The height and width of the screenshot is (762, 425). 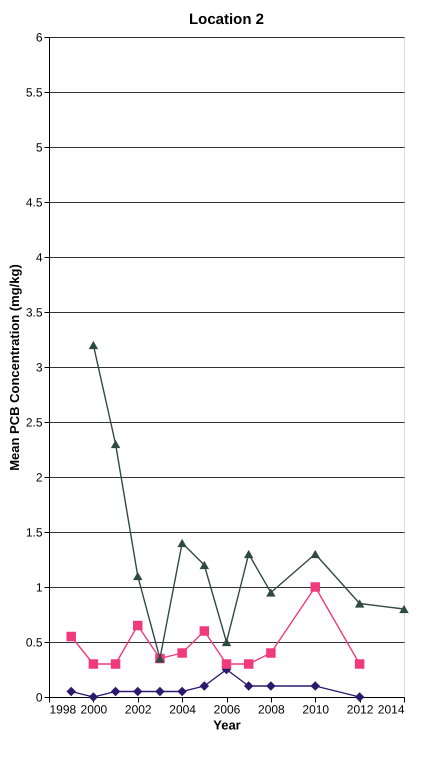 What do you see at coordinates (391, 709) in the screenshot?
I see `x-tick-label: 2014` at bounding box center [391, 709].